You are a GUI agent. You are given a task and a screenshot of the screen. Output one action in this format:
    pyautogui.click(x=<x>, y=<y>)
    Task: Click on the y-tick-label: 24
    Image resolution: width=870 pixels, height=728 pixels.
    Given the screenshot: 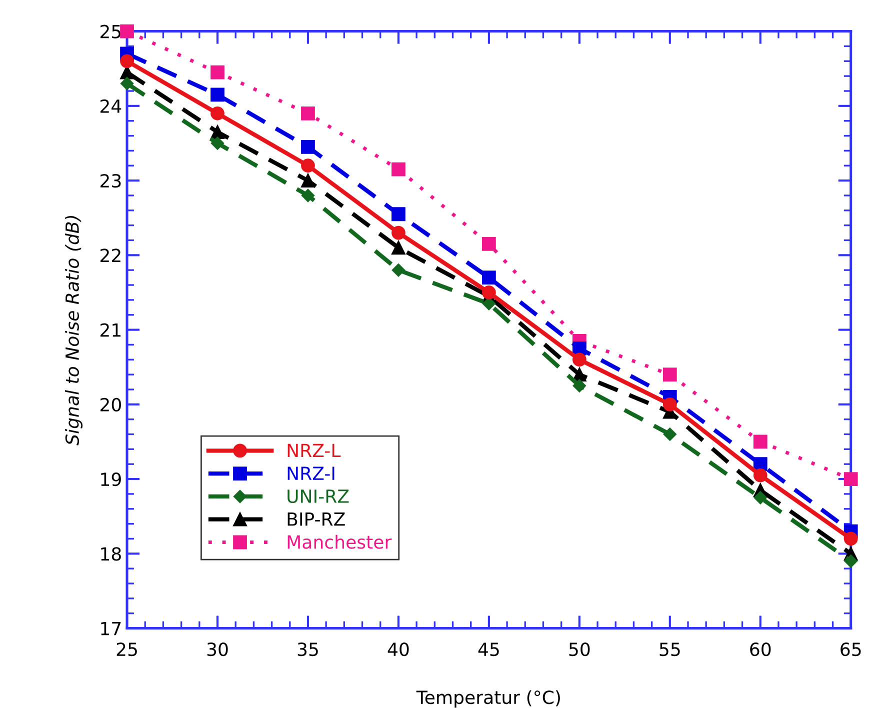 What is the action you would take?
    pyautogui.click(x=111, y=106)
    